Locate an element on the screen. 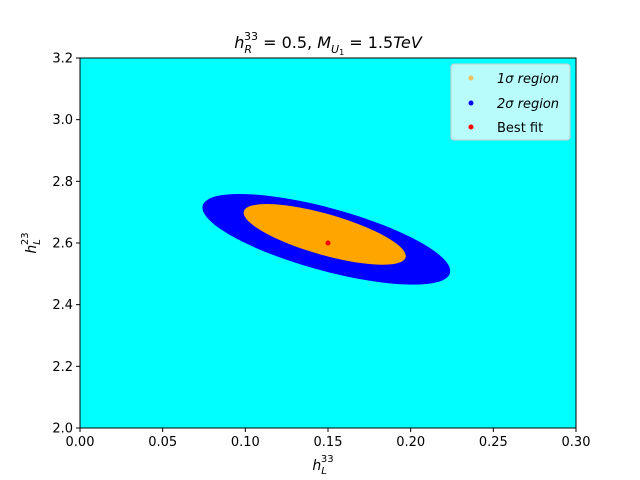 The height and width of the screenshot is (480, 640). y-tick-label: 2.6 is located at coordinates (62, 244).